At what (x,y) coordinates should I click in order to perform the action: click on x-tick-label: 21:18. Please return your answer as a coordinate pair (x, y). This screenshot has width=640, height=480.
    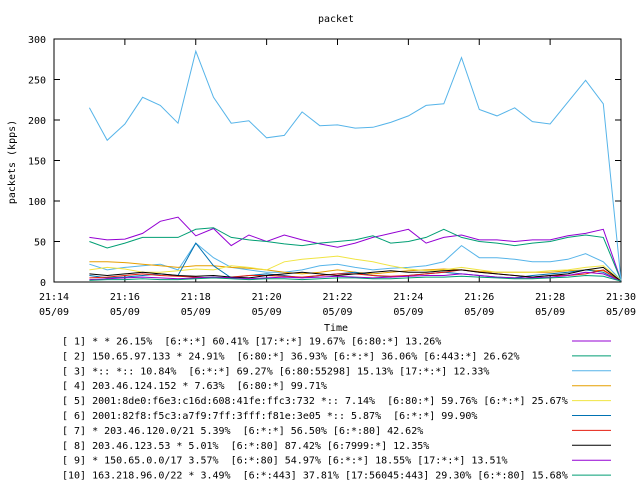
    Looking at the image, I should click on (196, 297).